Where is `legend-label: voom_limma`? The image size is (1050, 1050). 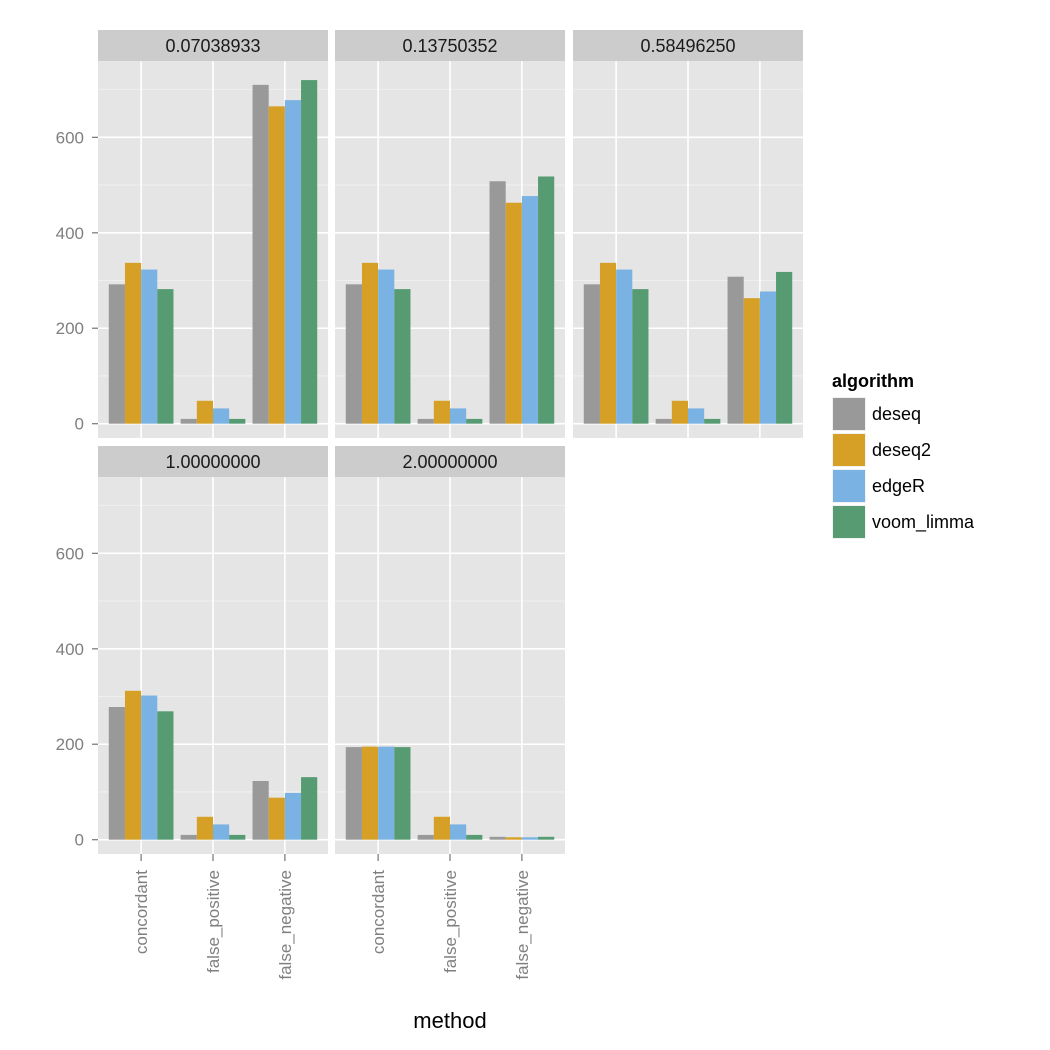
legend-label: voom_limma is located at coordinates (923, 522).